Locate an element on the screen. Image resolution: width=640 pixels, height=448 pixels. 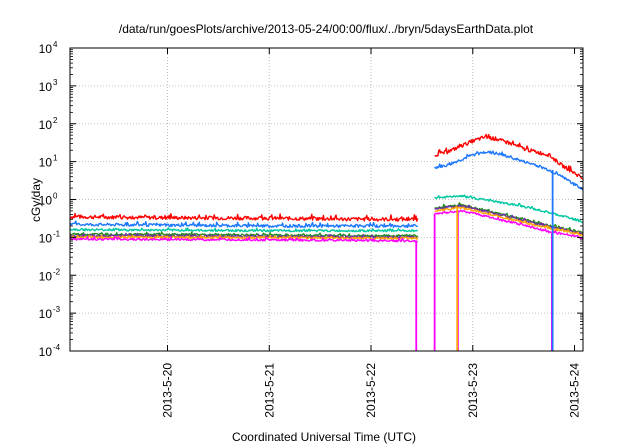
y-tick-exponent: -3 is located at coordinates (57, 309).